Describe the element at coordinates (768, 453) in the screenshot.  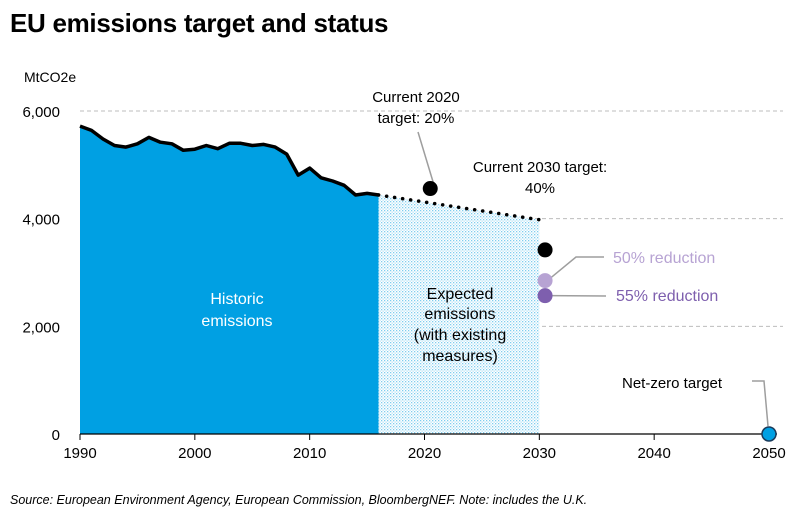
I see `x-tick-label: 2050` at that location.